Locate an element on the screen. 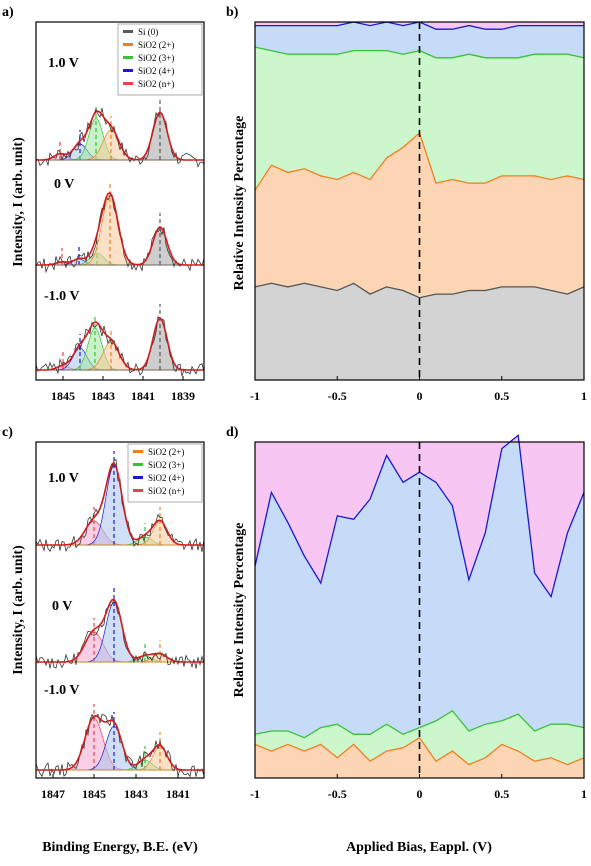 The image size is (591, 866). panel-a-voltage-1: 1.0 V is located at coordinates (63, 63).